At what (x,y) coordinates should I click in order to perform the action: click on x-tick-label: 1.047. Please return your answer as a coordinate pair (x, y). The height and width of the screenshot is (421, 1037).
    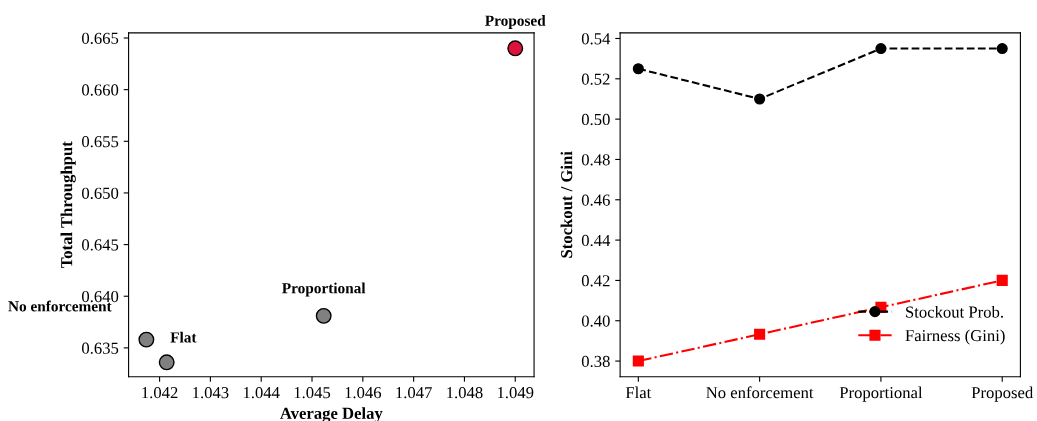
    Looking at the image, I should click on (414, 393).